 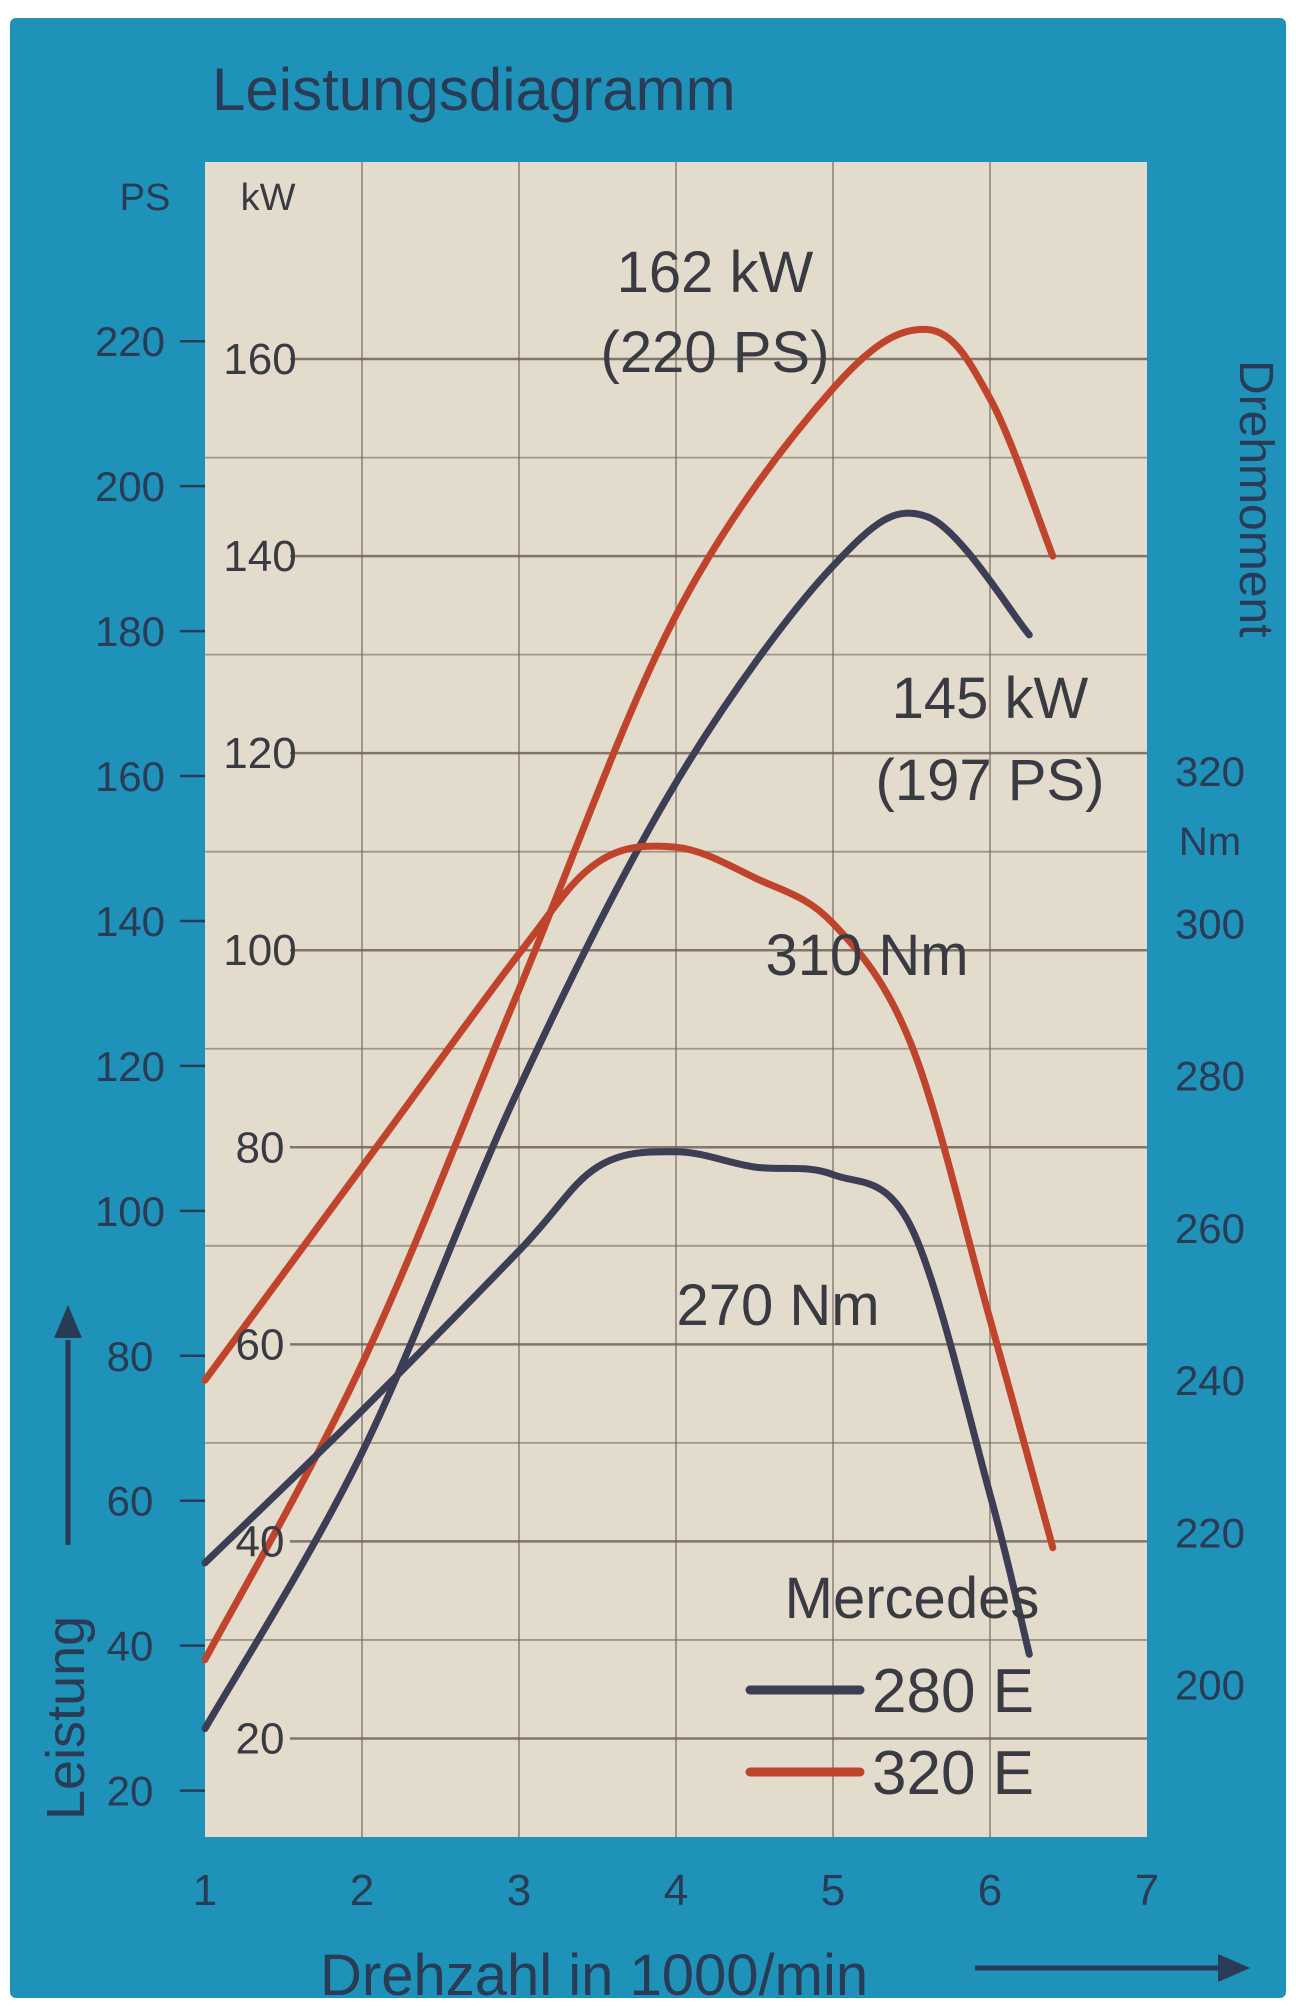 I want to click on x-axis-arrow-head, so click(x=1234, y=1968).